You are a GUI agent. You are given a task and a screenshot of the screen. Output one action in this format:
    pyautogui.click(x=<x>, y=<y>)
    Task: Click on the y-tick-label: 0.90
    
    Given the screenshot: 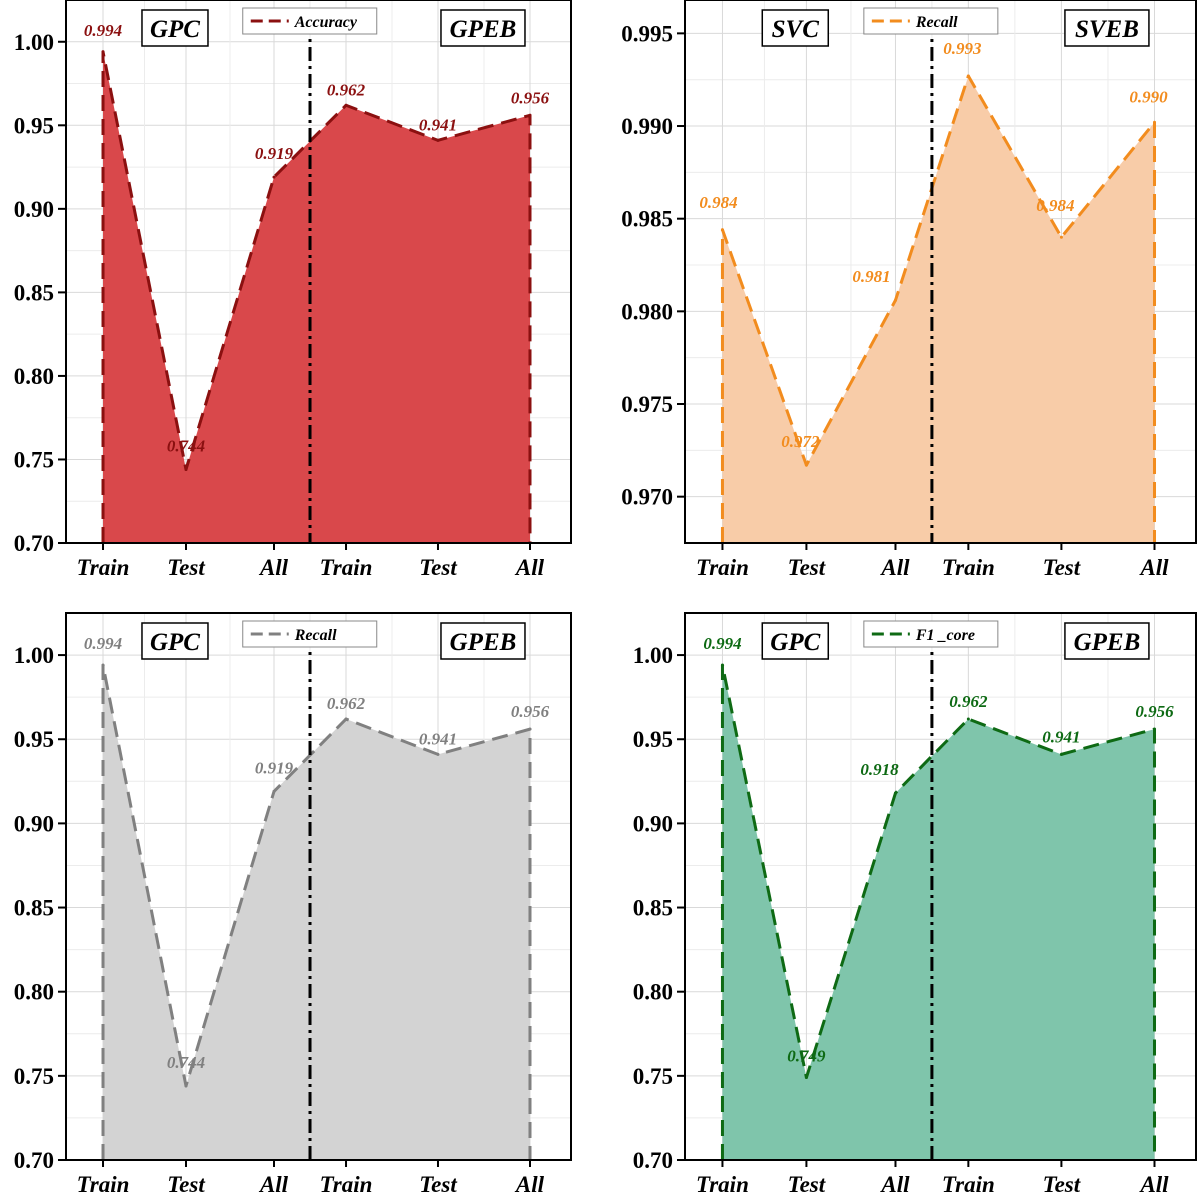 What is the action you would take?
    pyautogui.click(x=34, y=209)
    